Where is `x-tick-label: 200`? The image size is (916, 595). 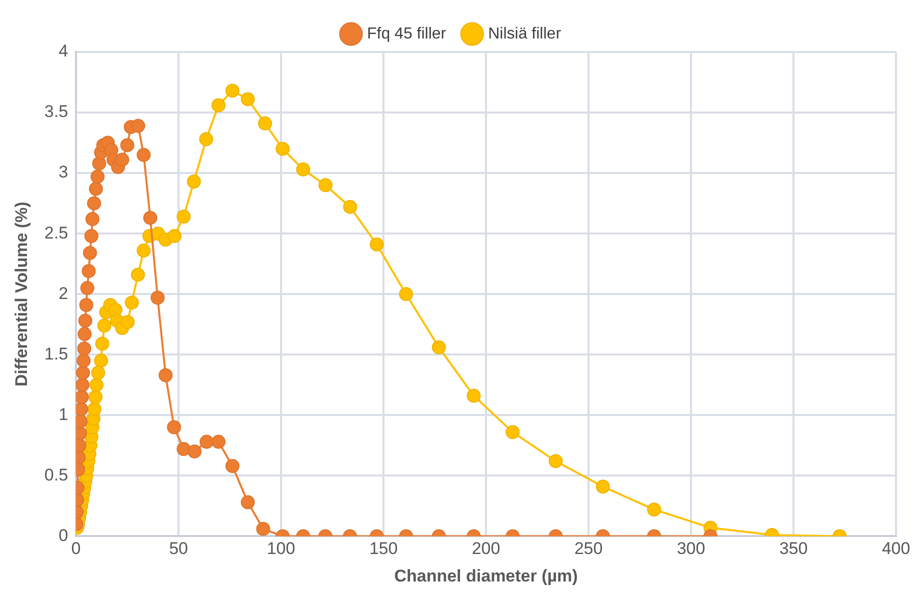 x-tick-label: 200 is located at coordinates (486, 548).